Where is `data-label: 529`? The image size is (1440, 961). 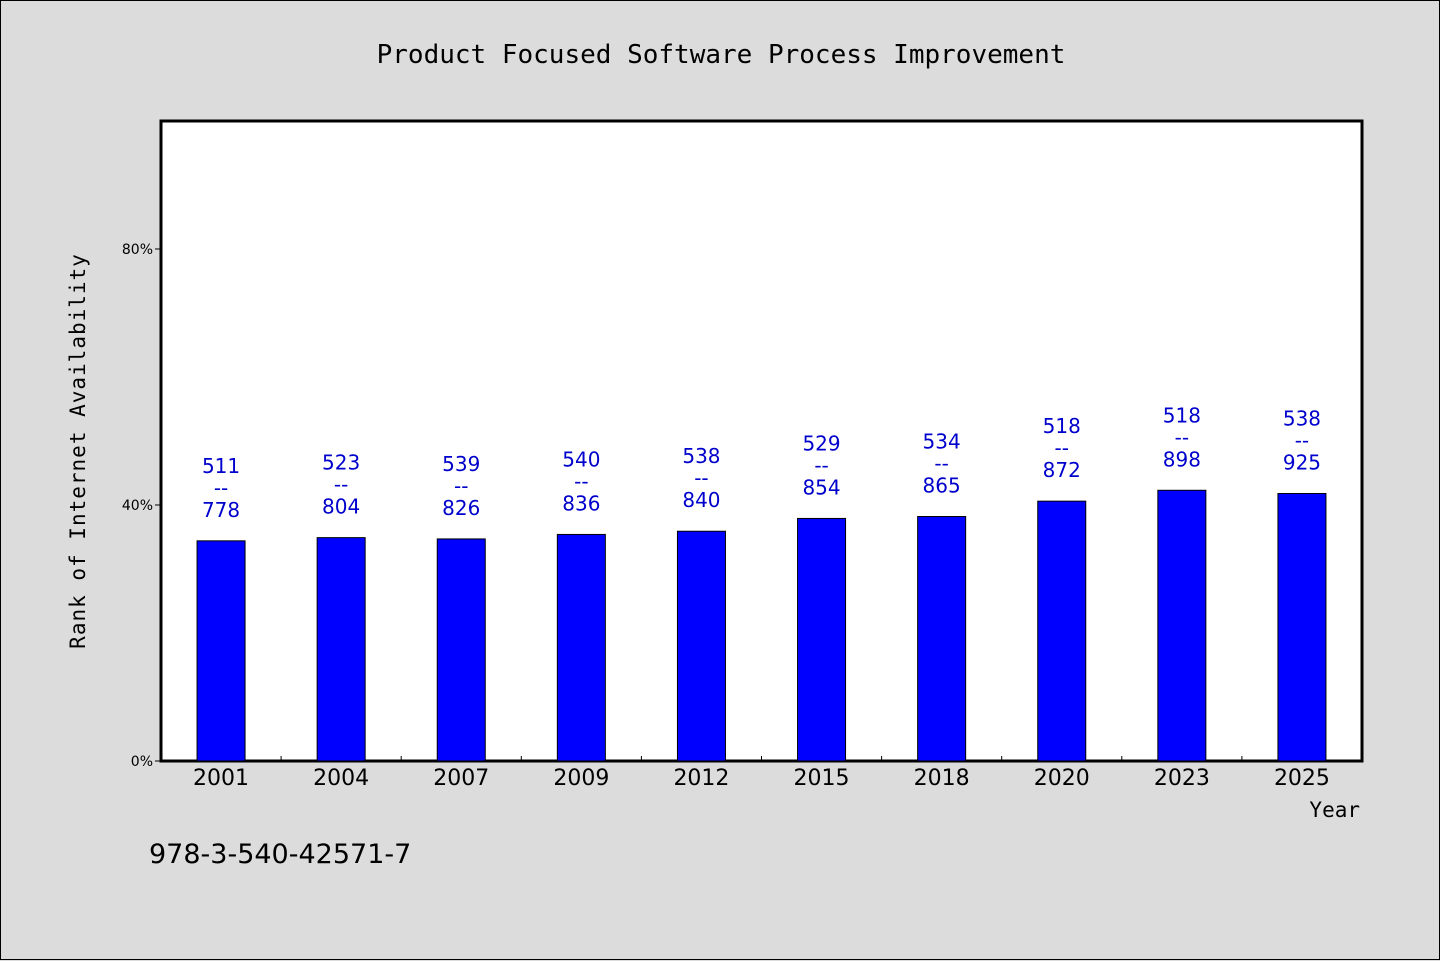
data-label: 529 is located at coordinates (821, 443).